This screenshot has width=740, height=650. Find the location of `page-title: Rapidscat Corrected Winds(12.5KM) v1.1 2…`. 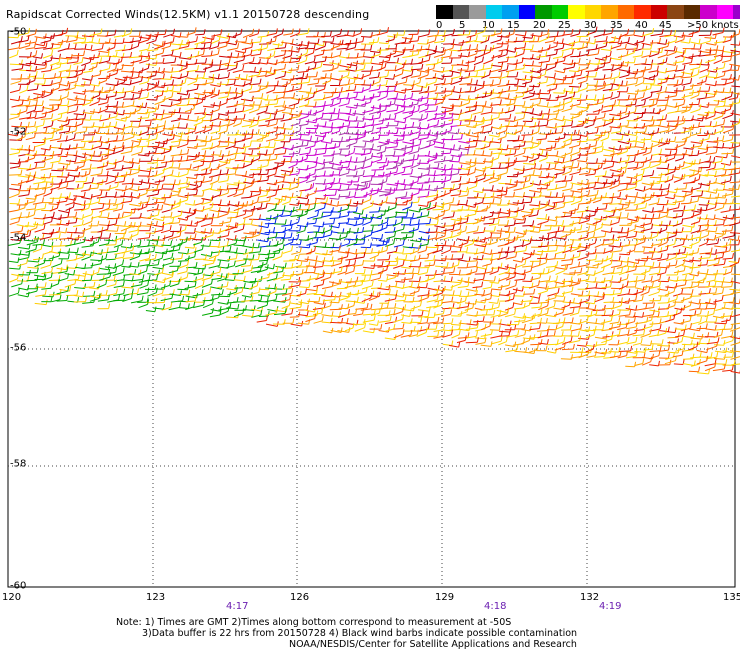

page-title: Rapidscat Corrected Winds(12.5KM) v1.1 2… is located at coordinates (188, 14).